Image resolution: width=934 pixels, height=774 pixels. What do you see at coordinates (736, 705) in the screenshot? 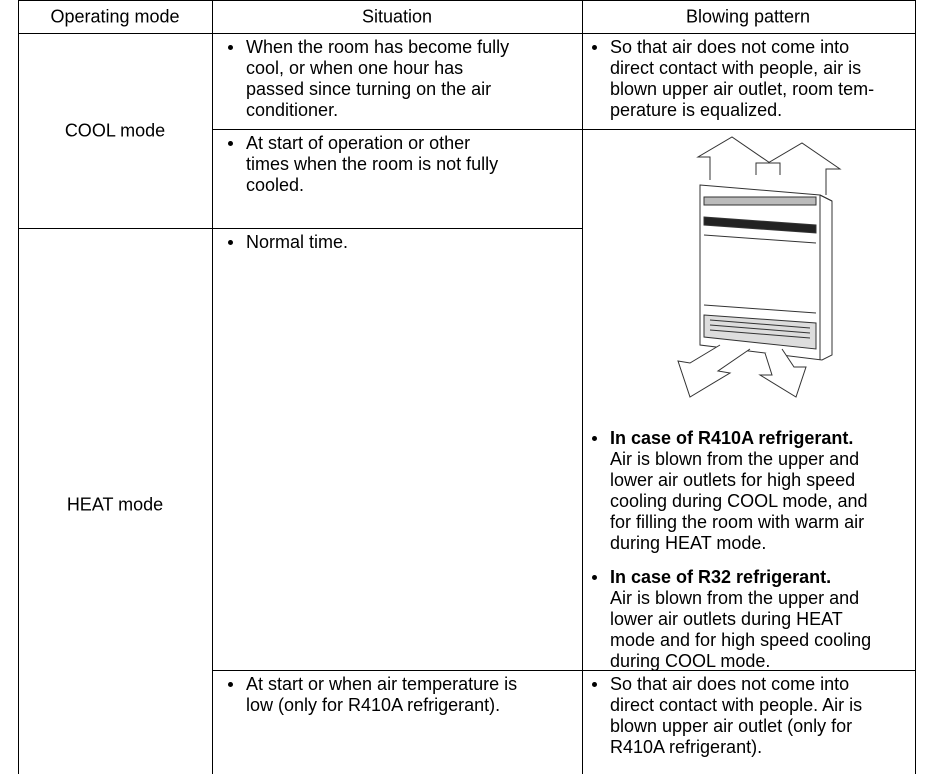
I see `text-line: direct contact with people. Air is` at bounding box center [736, 705].